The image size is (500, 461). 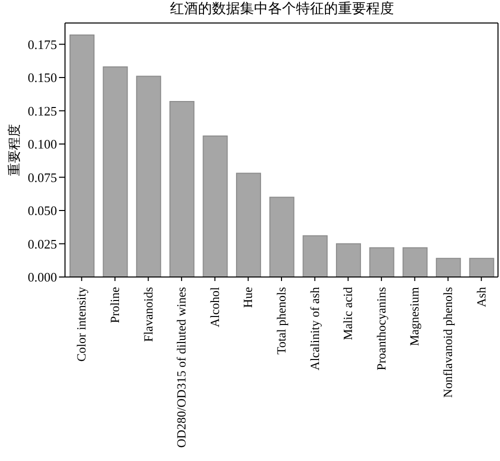 What do you see at coordinates (181, 367) in the screenshot?
I see `x-tick-label: OD280/OD315 of diluted wines` at bounding box center [181, 367].